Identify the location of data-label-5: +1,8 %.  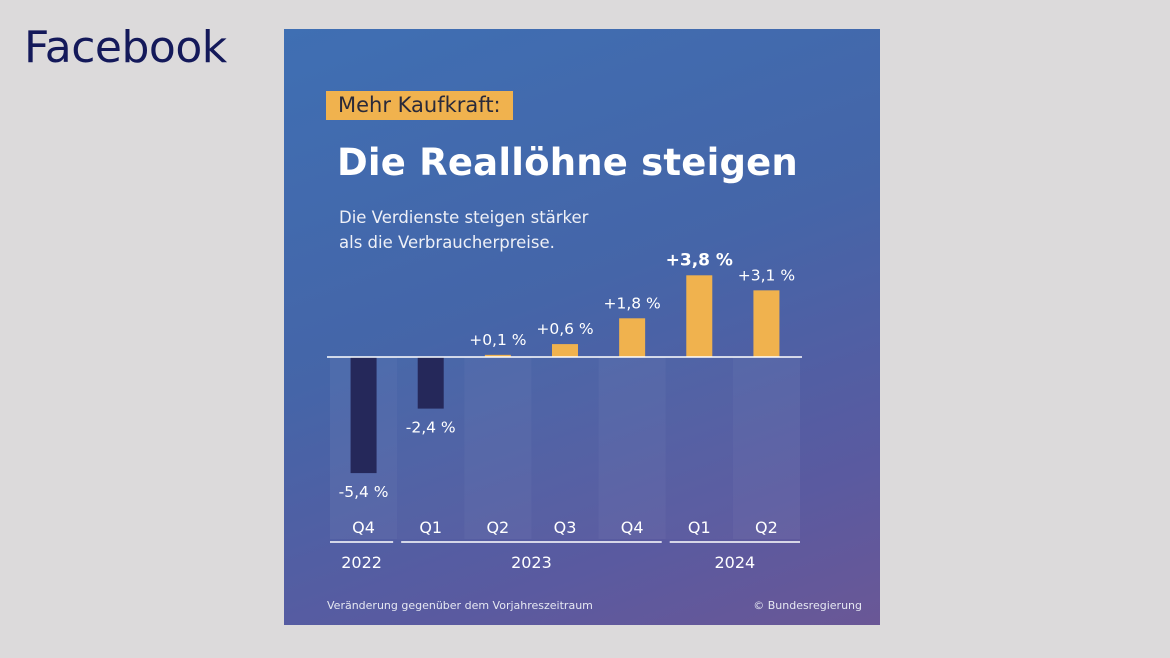
(631, 303).